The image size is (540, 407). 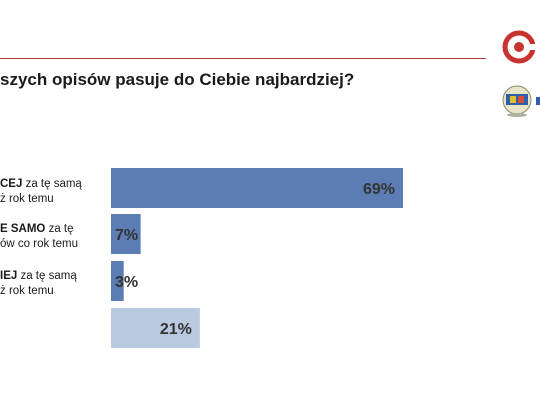 I want to click on category-label-2: E SAMO za tę ów co rok temu, so click(x=39, y=236).